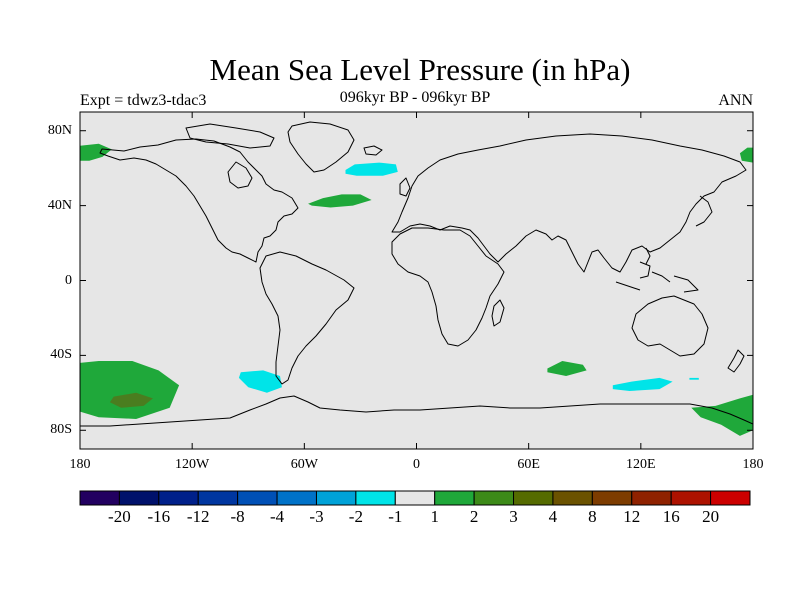 The image size is (800, 600). What do you see at coordinates (632, 516) in the screenshot?
I see `colorbar-label: 12` at bounding box center [632, 516].